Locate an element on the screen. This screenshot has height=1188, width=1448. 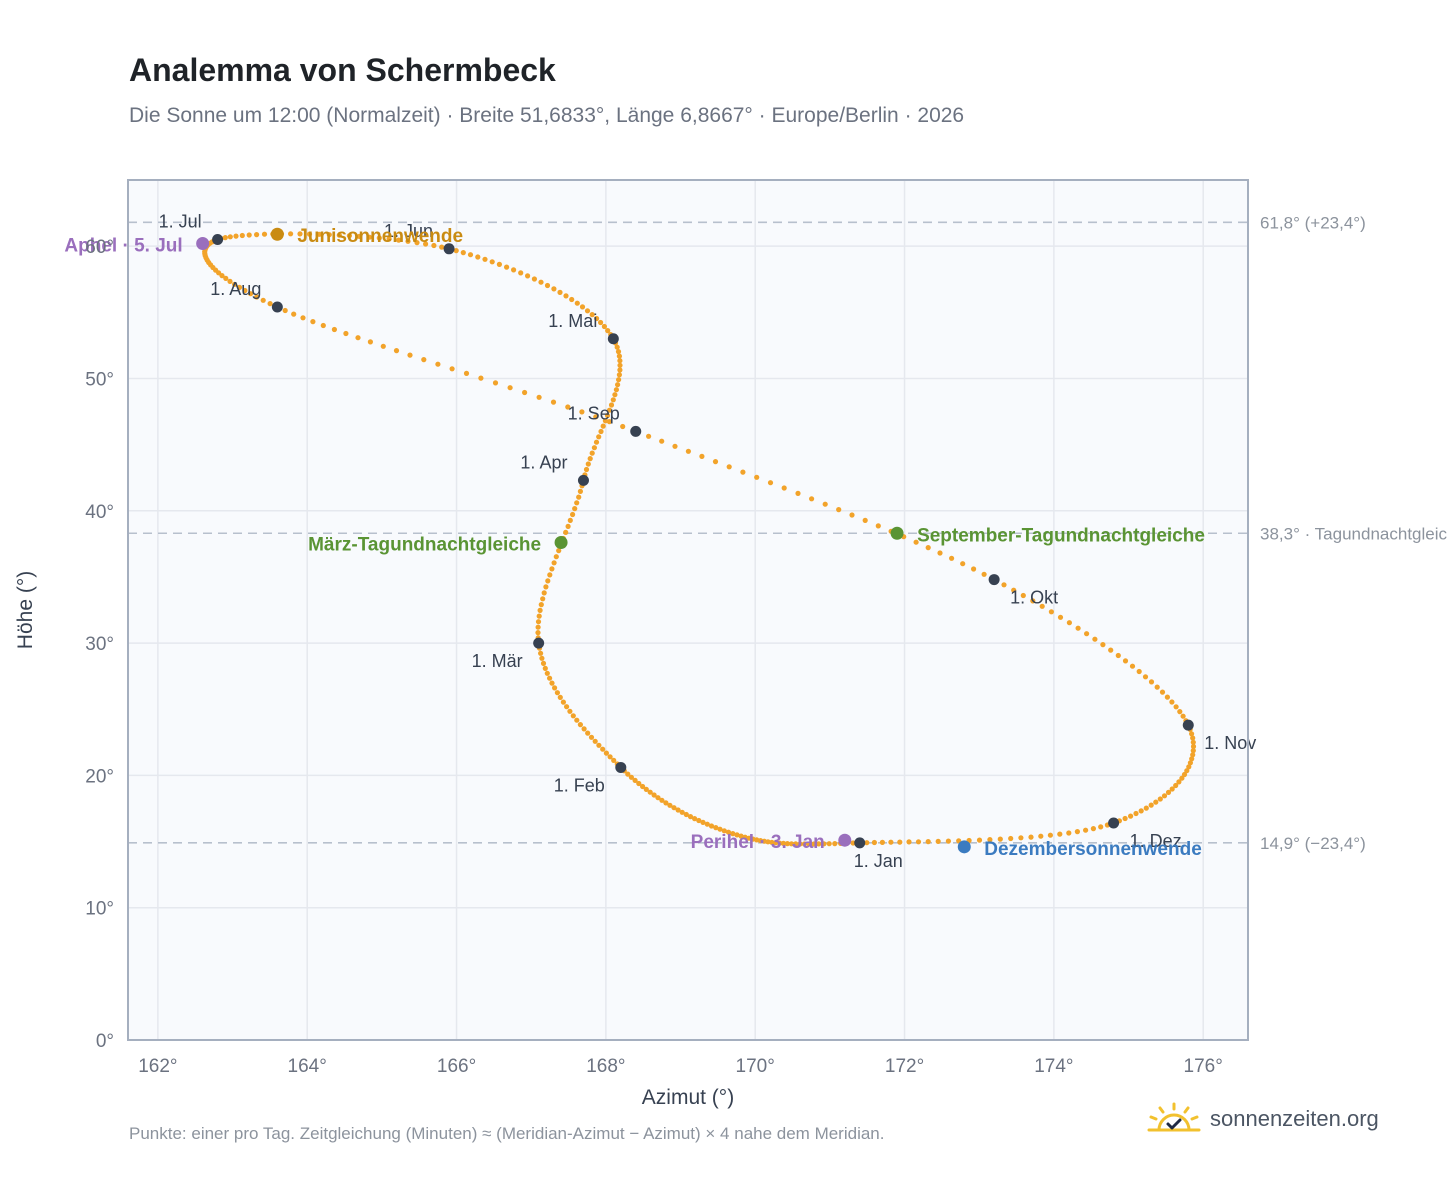
chart-title: Analemma von Schermbeck is located at coordinates (342, 70).